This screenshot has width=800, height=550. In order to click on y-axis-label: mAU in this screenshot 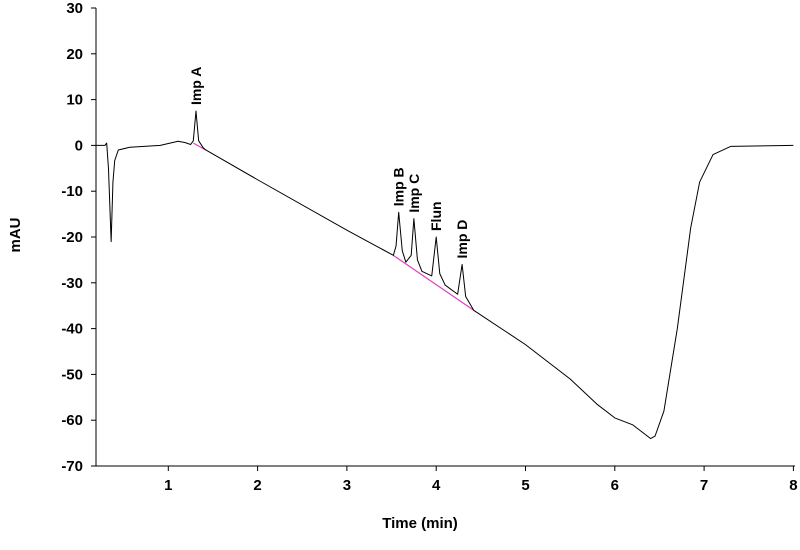, I will do `click(15, 234)`.